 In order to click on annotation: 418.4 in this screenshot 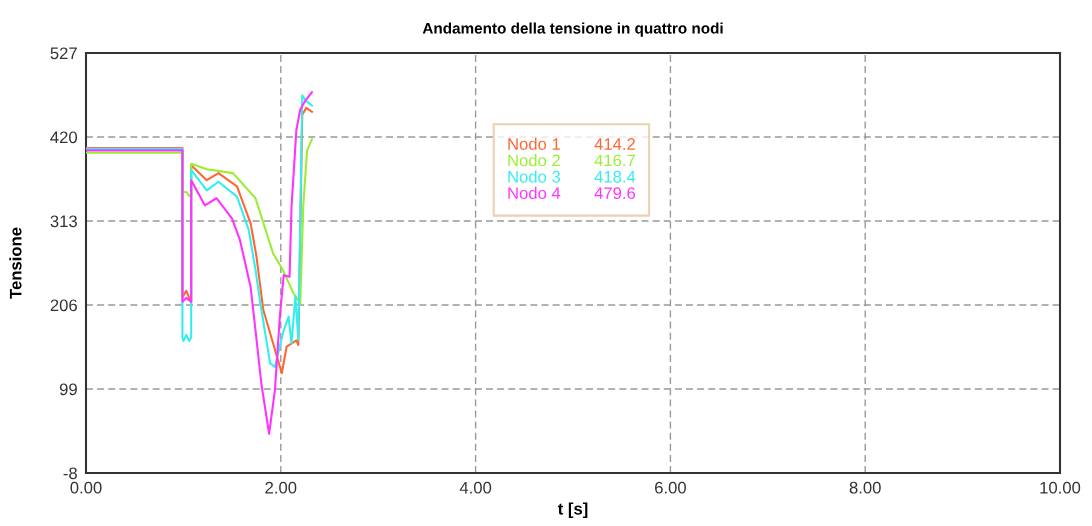, I will do `click(615, 176)`.